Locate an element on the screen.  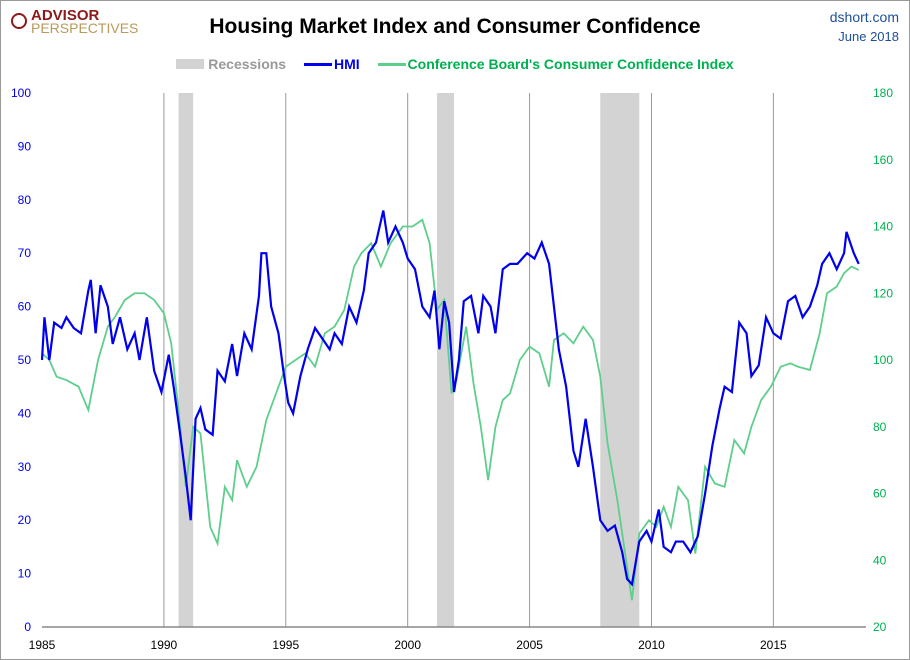
date-label: June 2018 is located at coordinates (868, 36).